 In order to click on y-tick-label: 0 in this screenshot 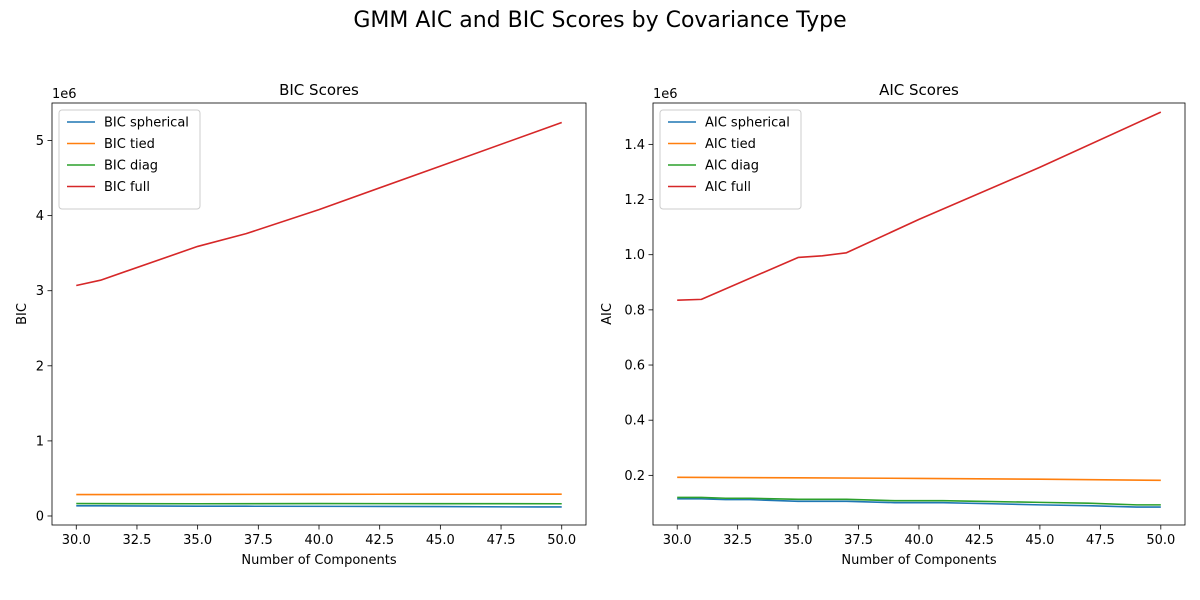, I will do `click(40, 516)`.